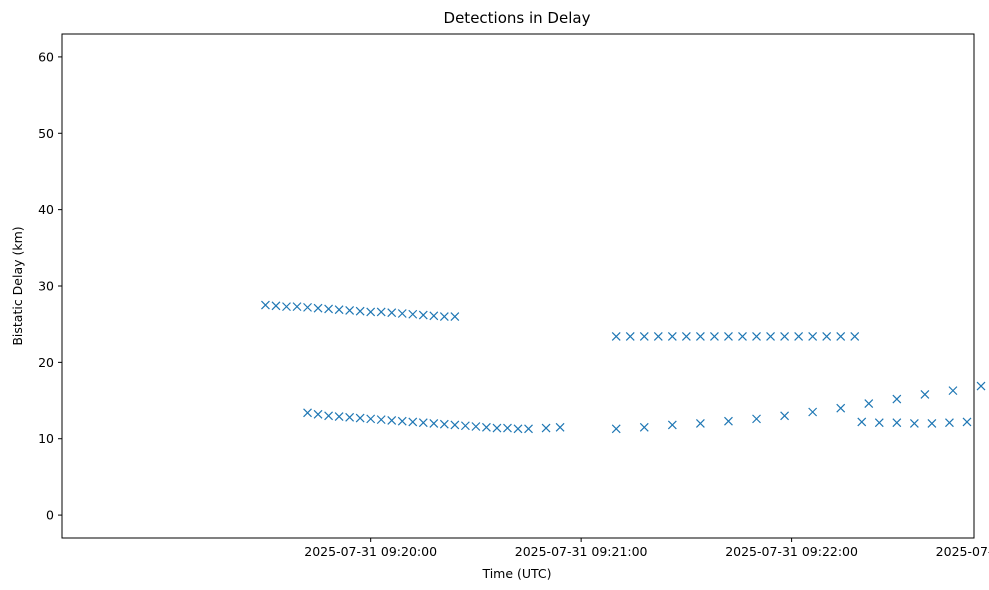 The height and width of the screenshot is (590, 989). What do you see at coordinates (791, 551) in the screenshot?
I see `x-tick-label: 2025-07-31 09:22:00` at bounding box center [791, 551].